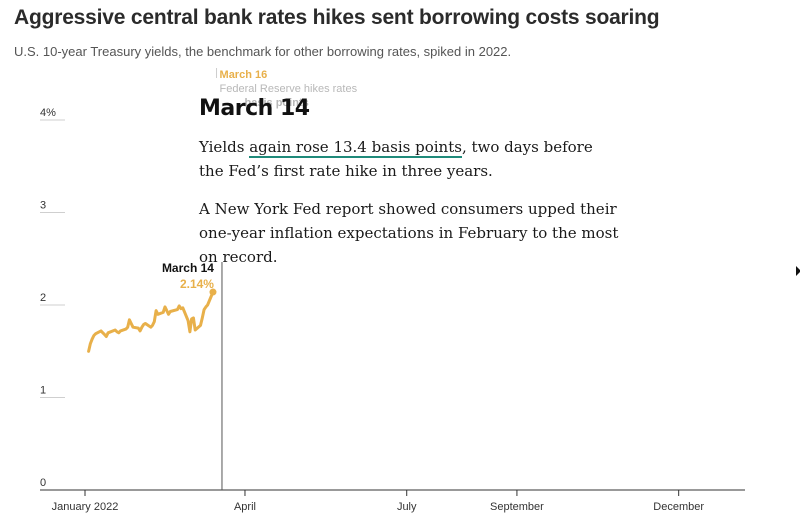 Image resolution: width=800 pixels, height=525 pixels. I want to click on y-tick-label: 1, so click(43, 391).